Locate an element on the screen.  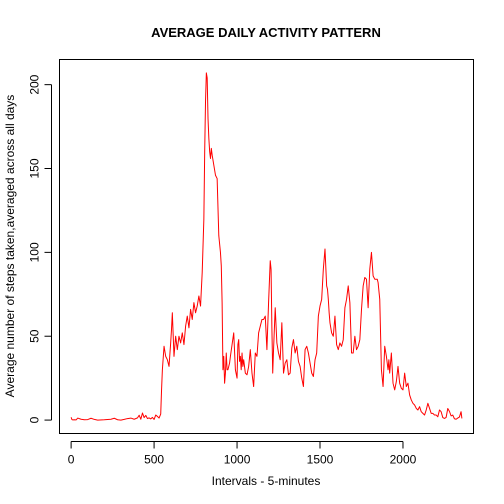
y-tick-label: 0 is located at coordinates (35, 419).